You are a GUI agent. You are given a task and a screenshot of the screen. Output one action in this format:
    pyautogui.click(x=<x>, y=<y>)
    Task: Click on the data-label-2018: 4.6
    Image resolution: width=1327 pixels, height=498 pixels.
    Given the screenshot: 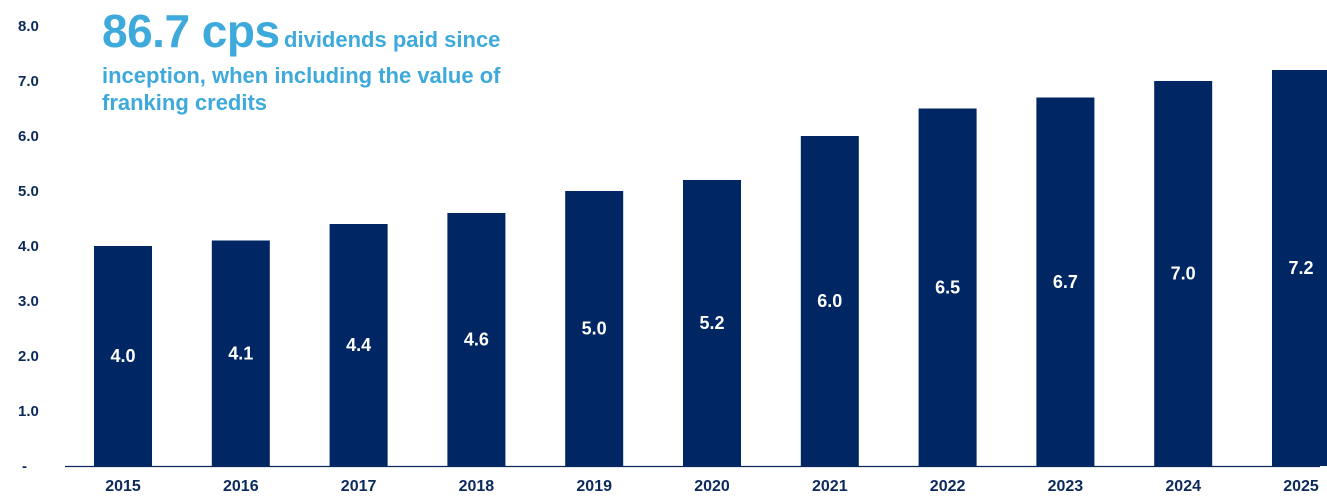 What is the action you would take?
    pyautogui.click(x=476, y=340)
    